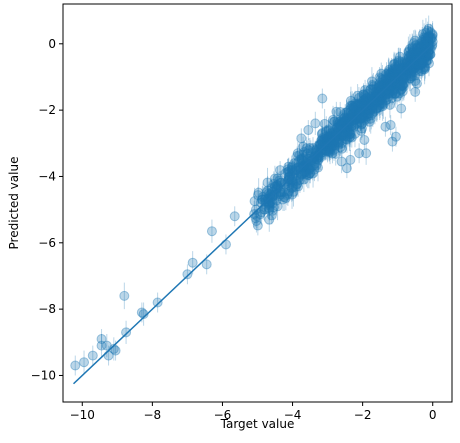 Image resolution: width=460 pixels, height=443 pixels. Describe the element at coordinates (257, 424) in the screenshot. I see `x-axis-label: Target value` at that location.